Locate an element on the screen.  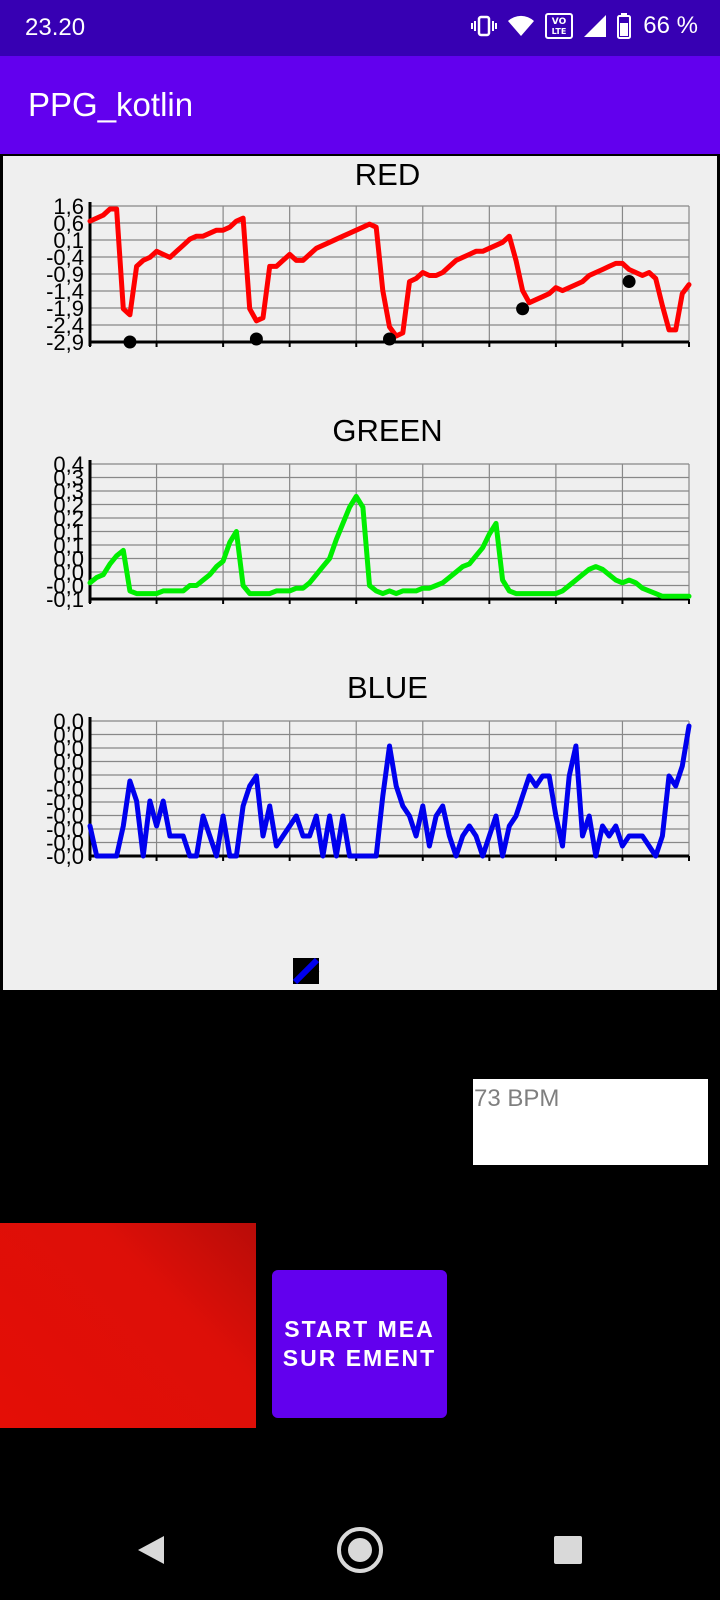
recents-icon is located at coordinates (568, 1550).